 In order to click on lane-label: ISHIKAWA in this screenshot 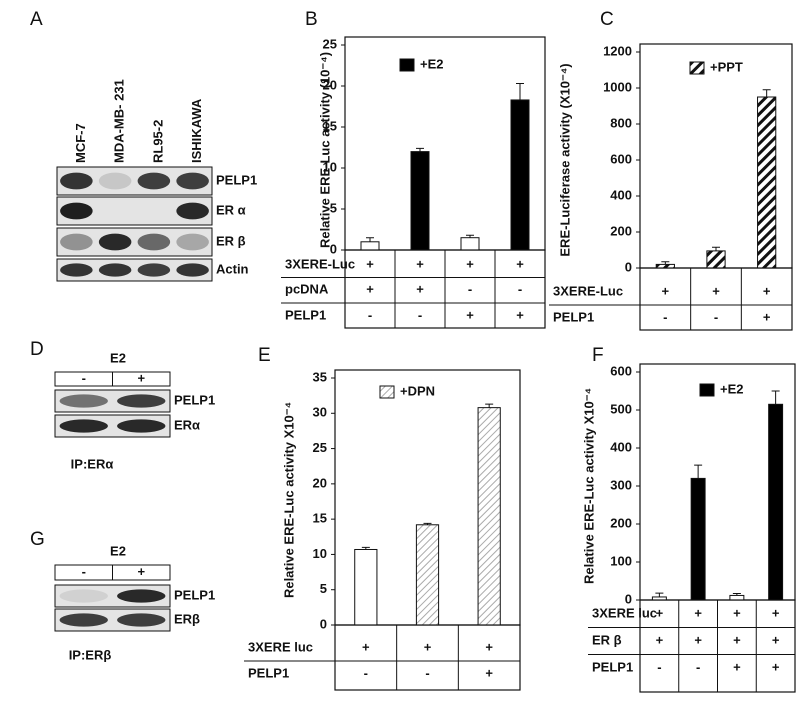, I will do `click(196, 130)`.